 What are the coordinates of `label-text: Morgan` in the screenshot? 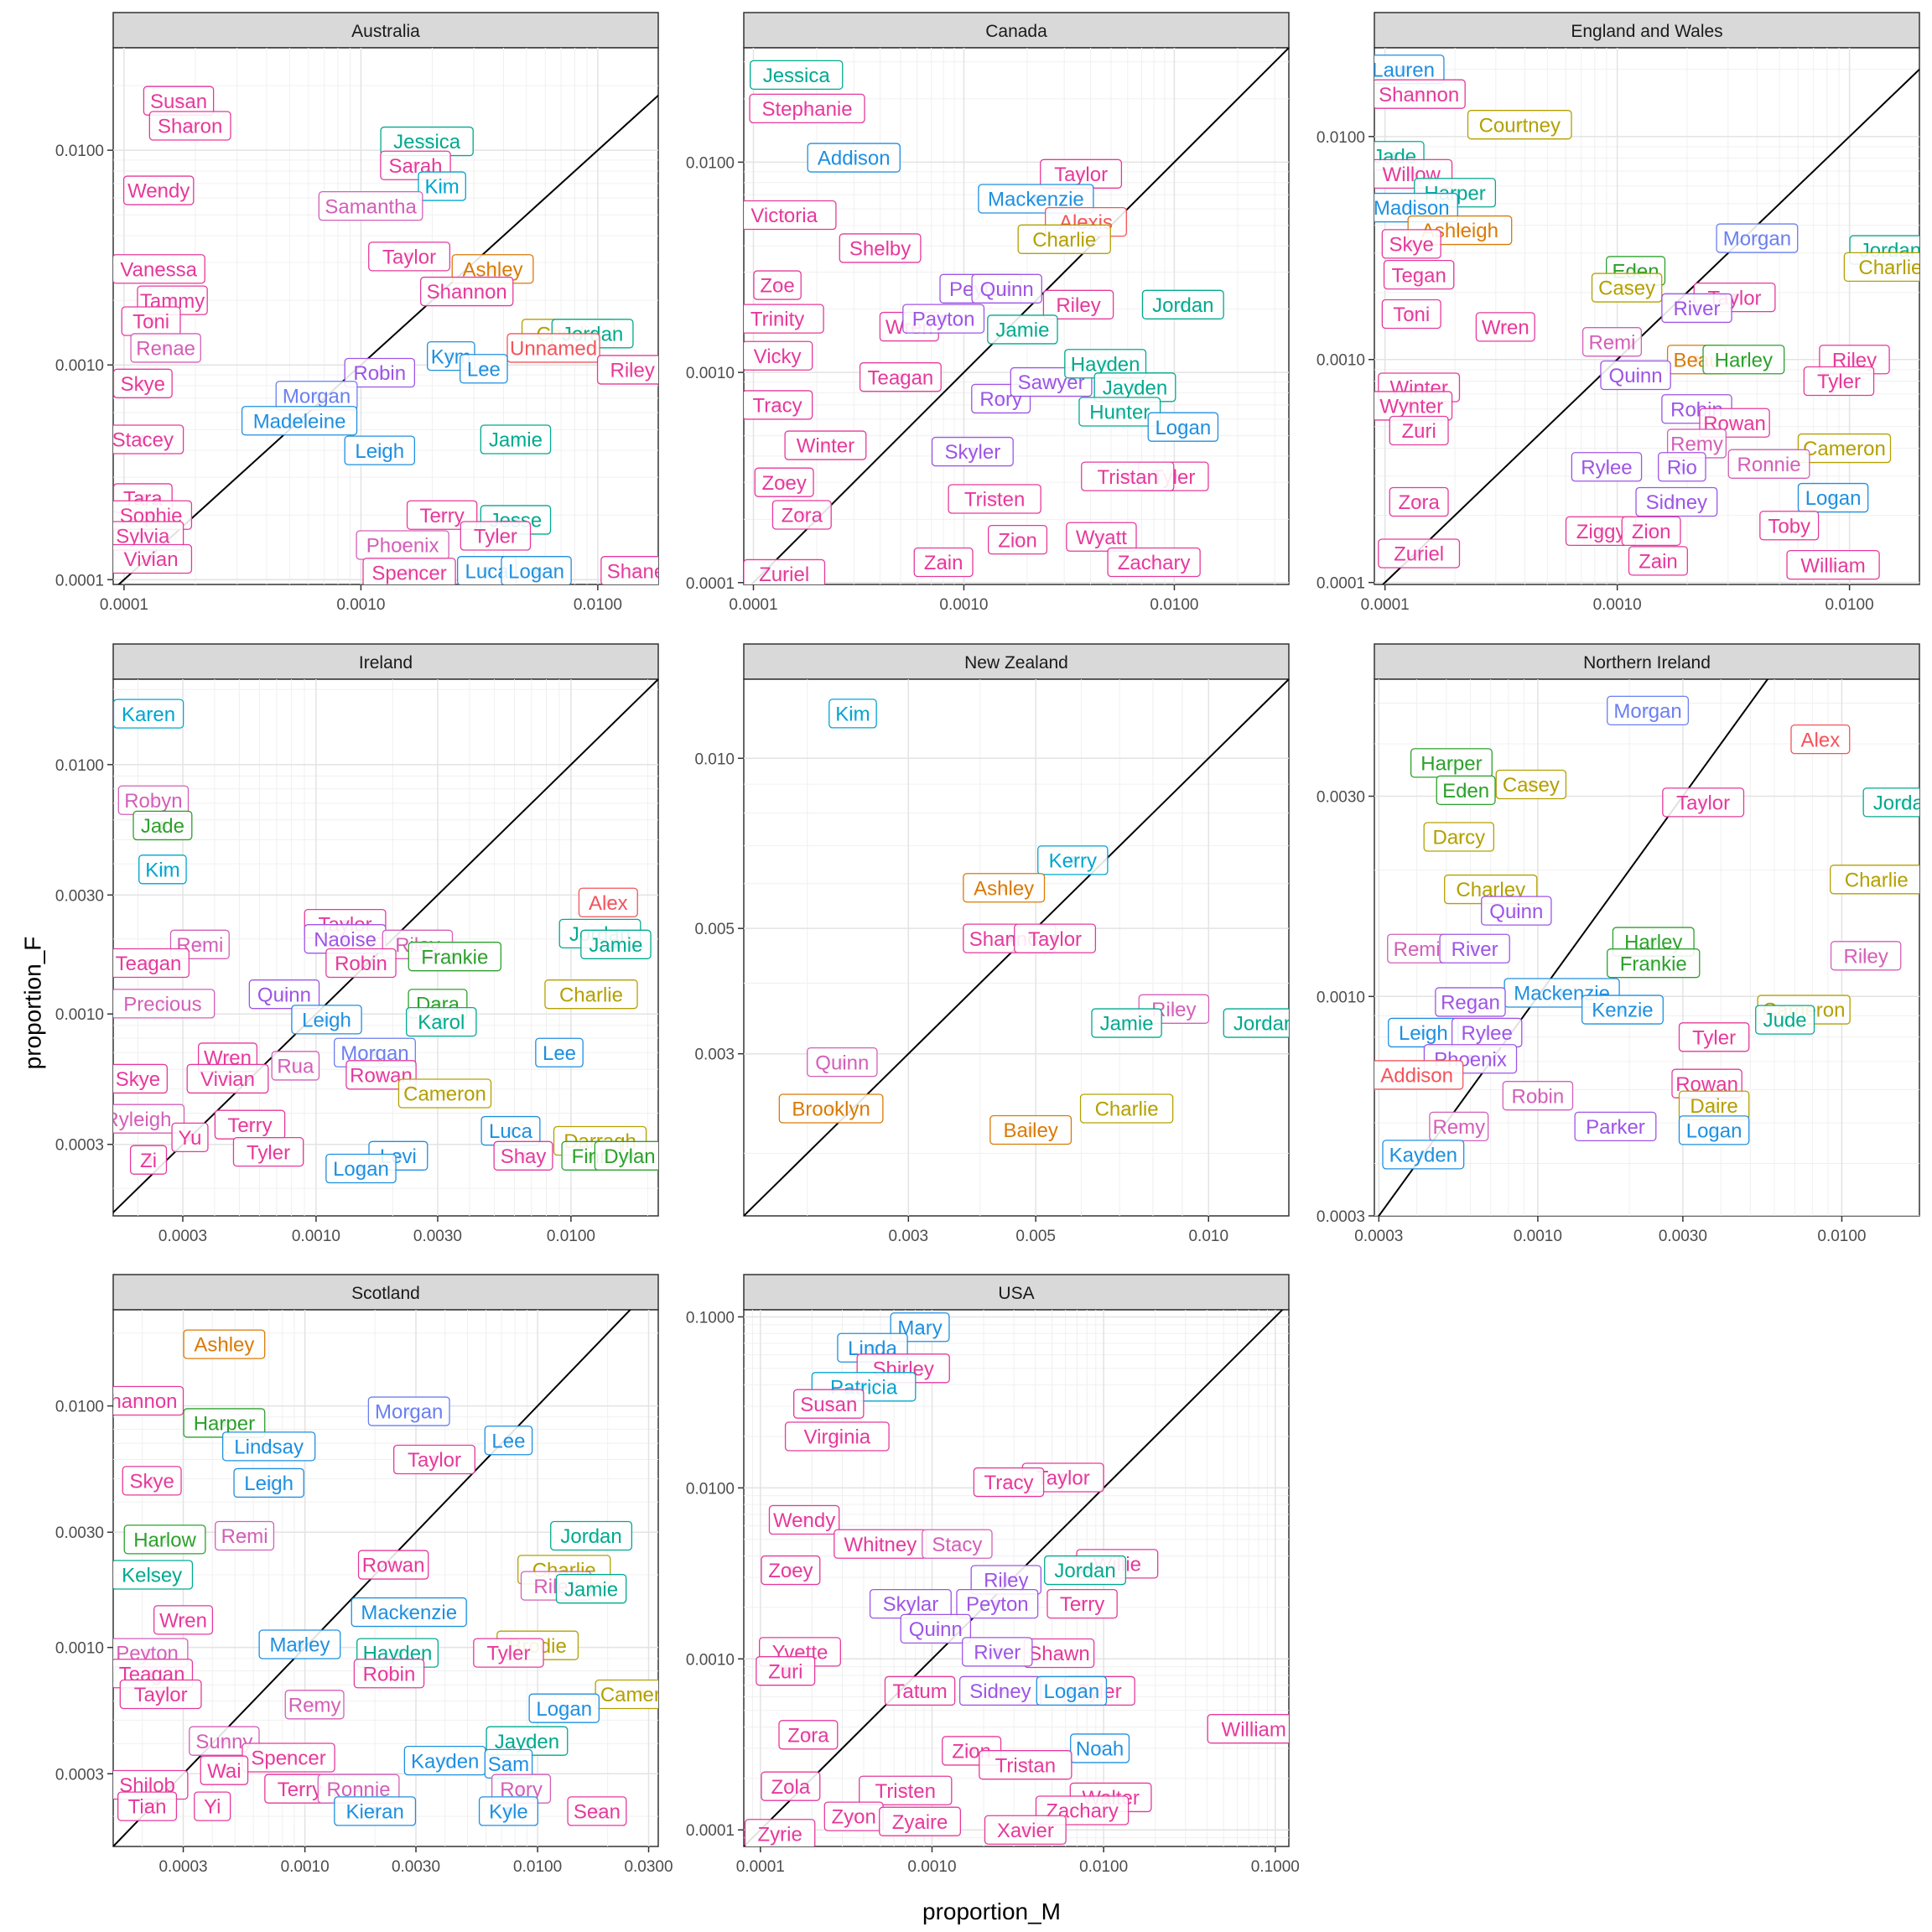 It's located at (317, 396).